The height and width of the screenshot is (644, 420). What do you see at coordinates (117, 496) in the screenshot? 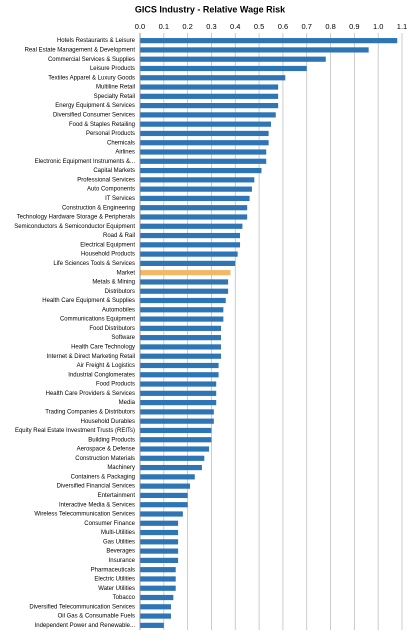
I see `y-tick-label: Entertainment` at bounding box center [117, 496].